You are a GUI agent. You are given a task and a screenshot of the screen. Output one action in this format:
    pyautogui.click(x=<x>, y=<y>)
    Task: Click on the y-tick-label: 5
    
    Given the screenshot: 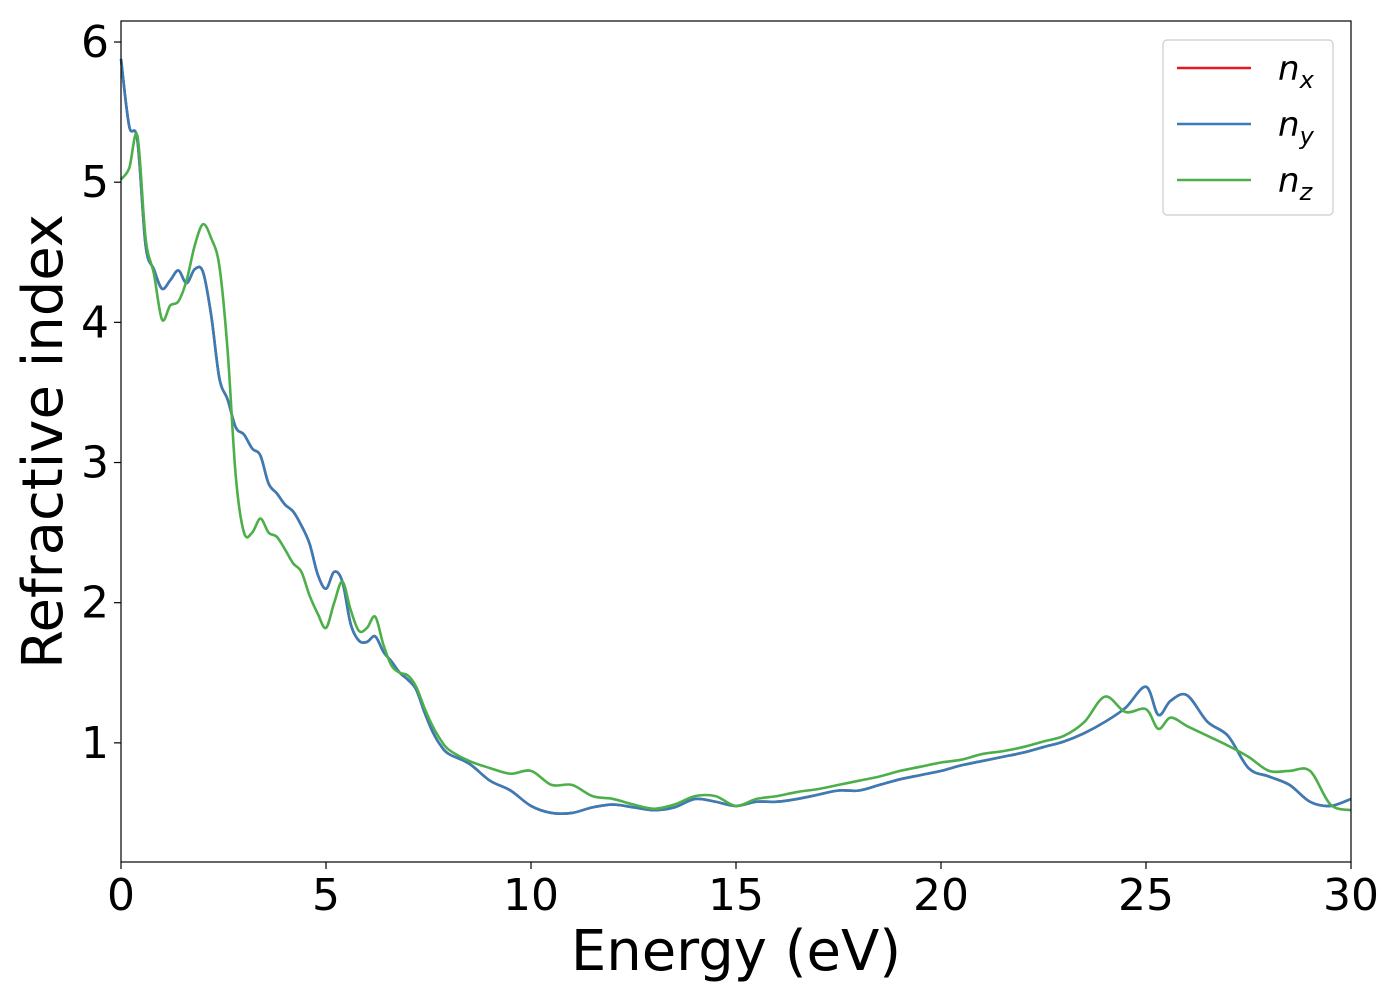 What is the action you would take?
    pyautogui.click(x=95, y=182)
    